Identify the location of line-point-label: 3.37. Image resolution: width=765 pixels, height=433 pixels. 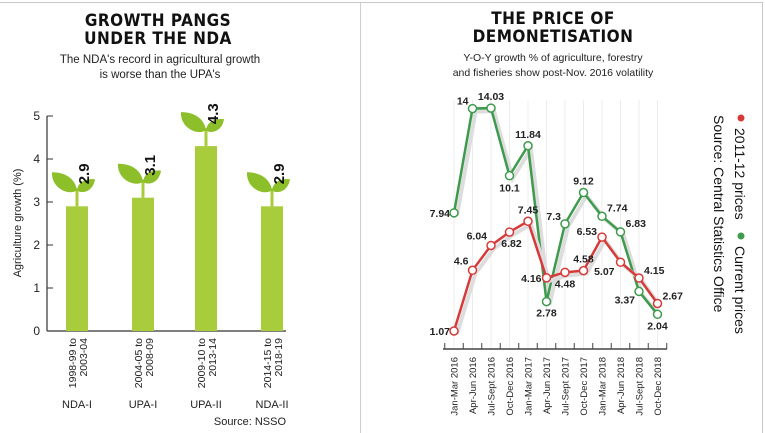
(625, 300).